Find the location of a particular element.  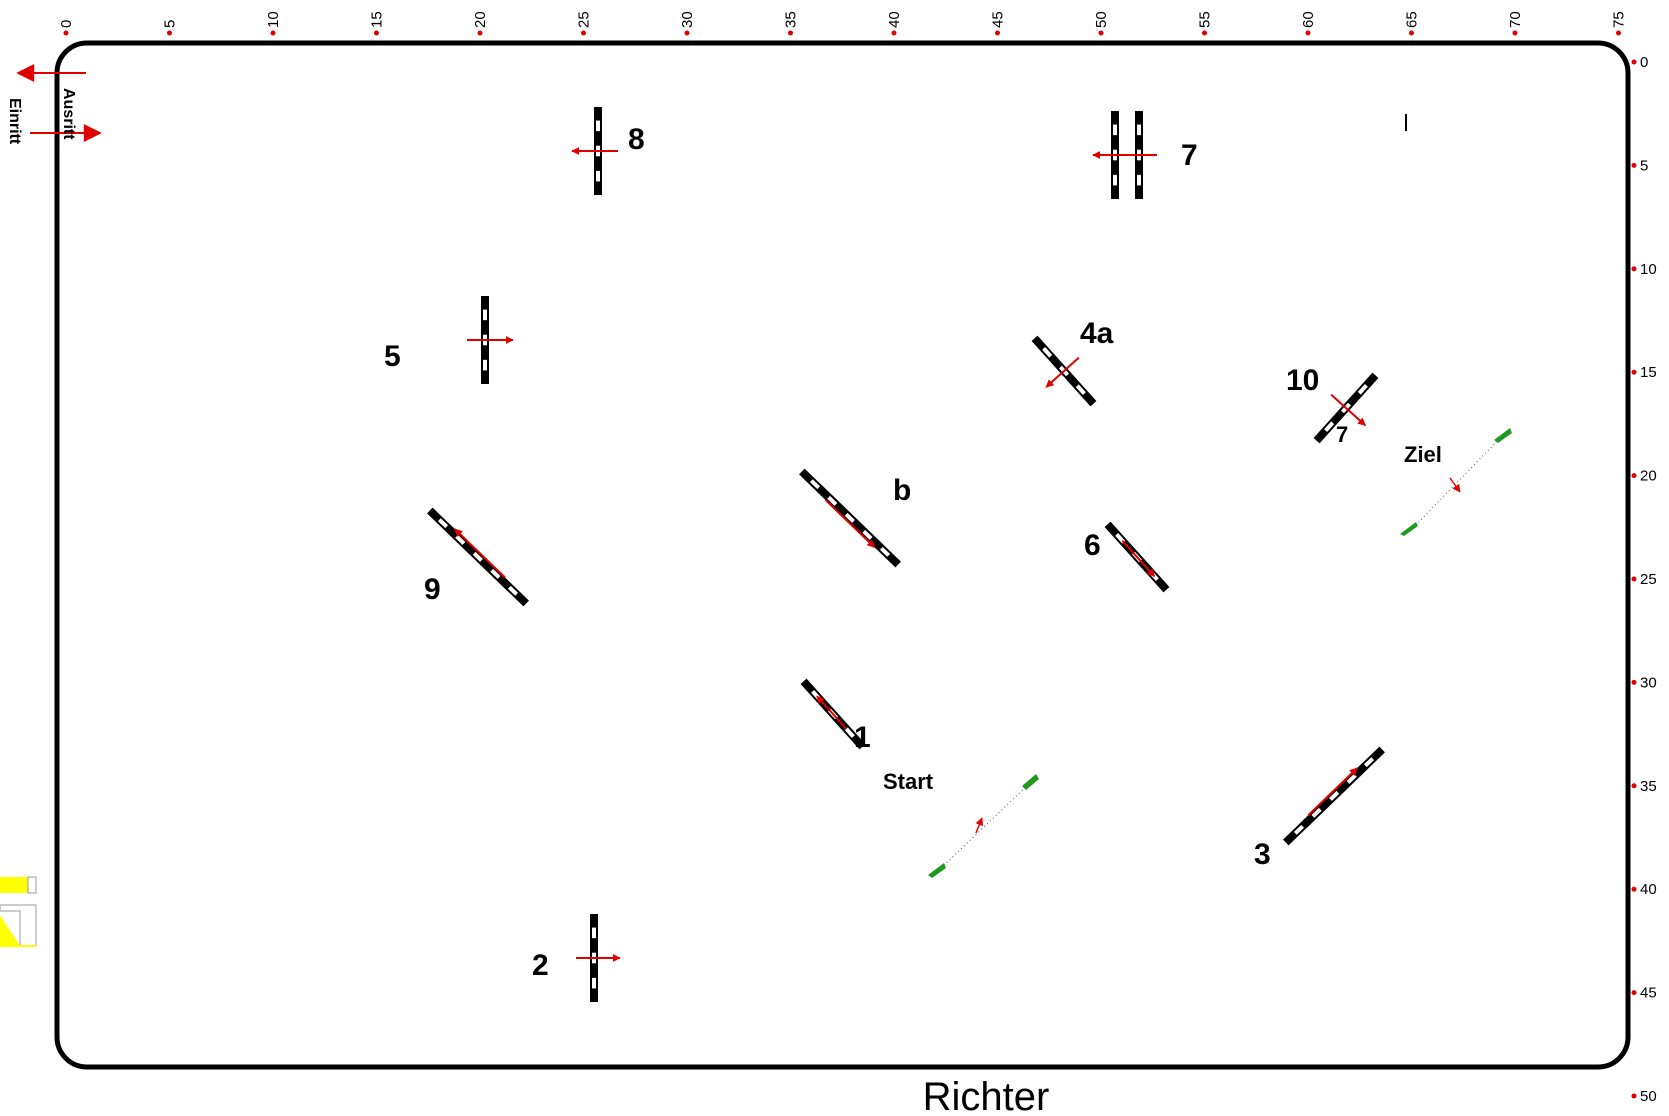

obstacle-label: 4a is located at coordinates (1097, 333).